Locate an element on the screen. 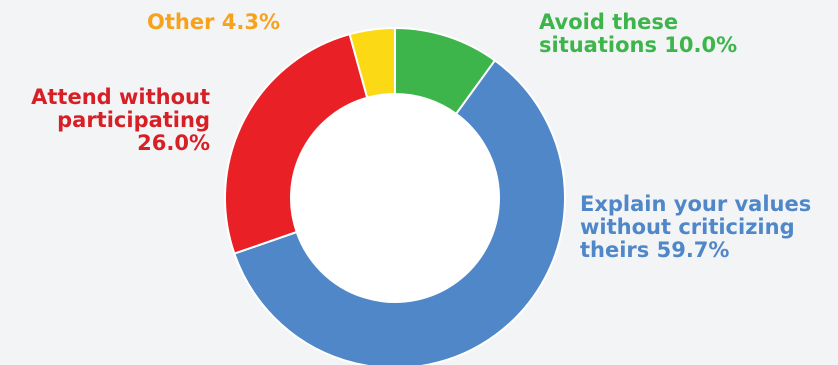 Image resolution: width=838 pixels, height=365 pixels. donut-hole is located at coordinates (395, 198).